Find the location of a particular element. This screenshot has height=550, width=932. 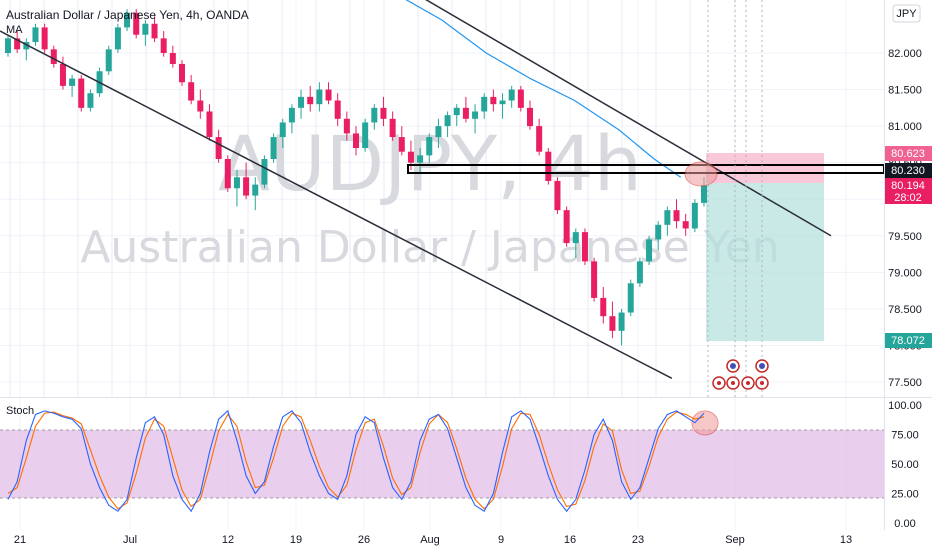

price-tick-label: 79.000 is located at coordinates (905, 273).